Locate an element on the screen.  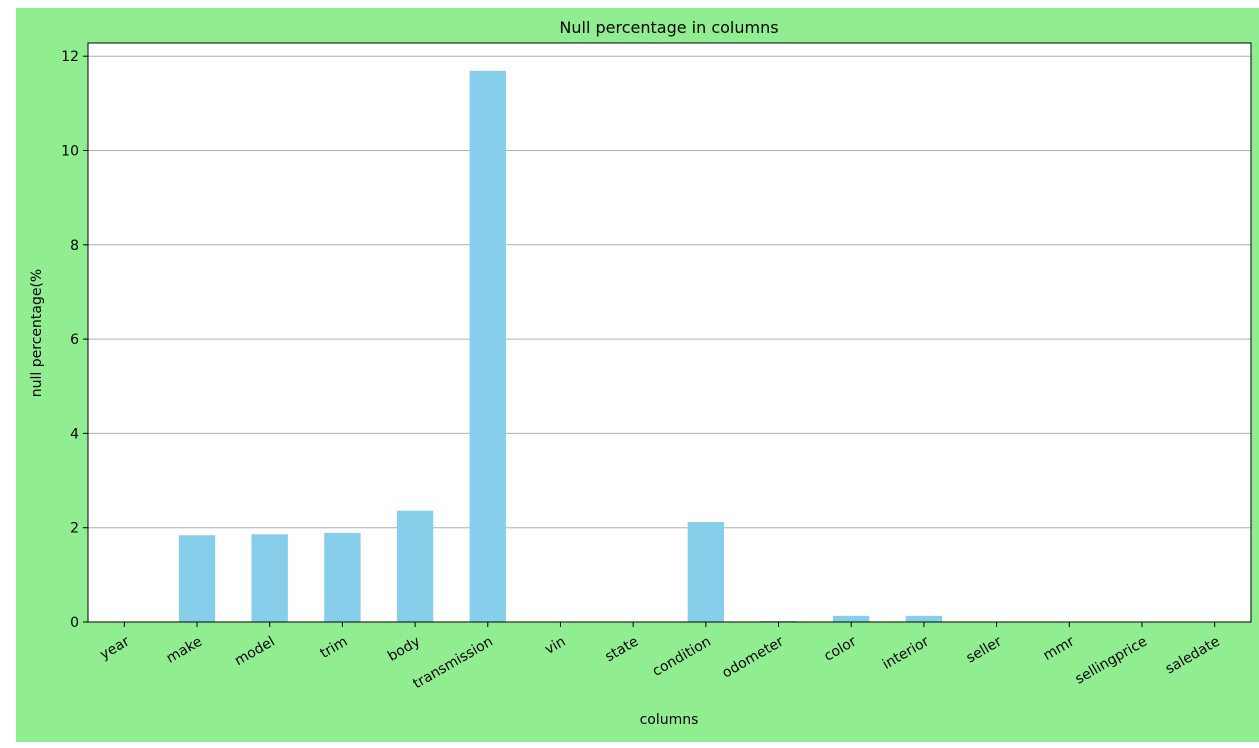
x-axis-label: columns is located at coordinates (669, 720).